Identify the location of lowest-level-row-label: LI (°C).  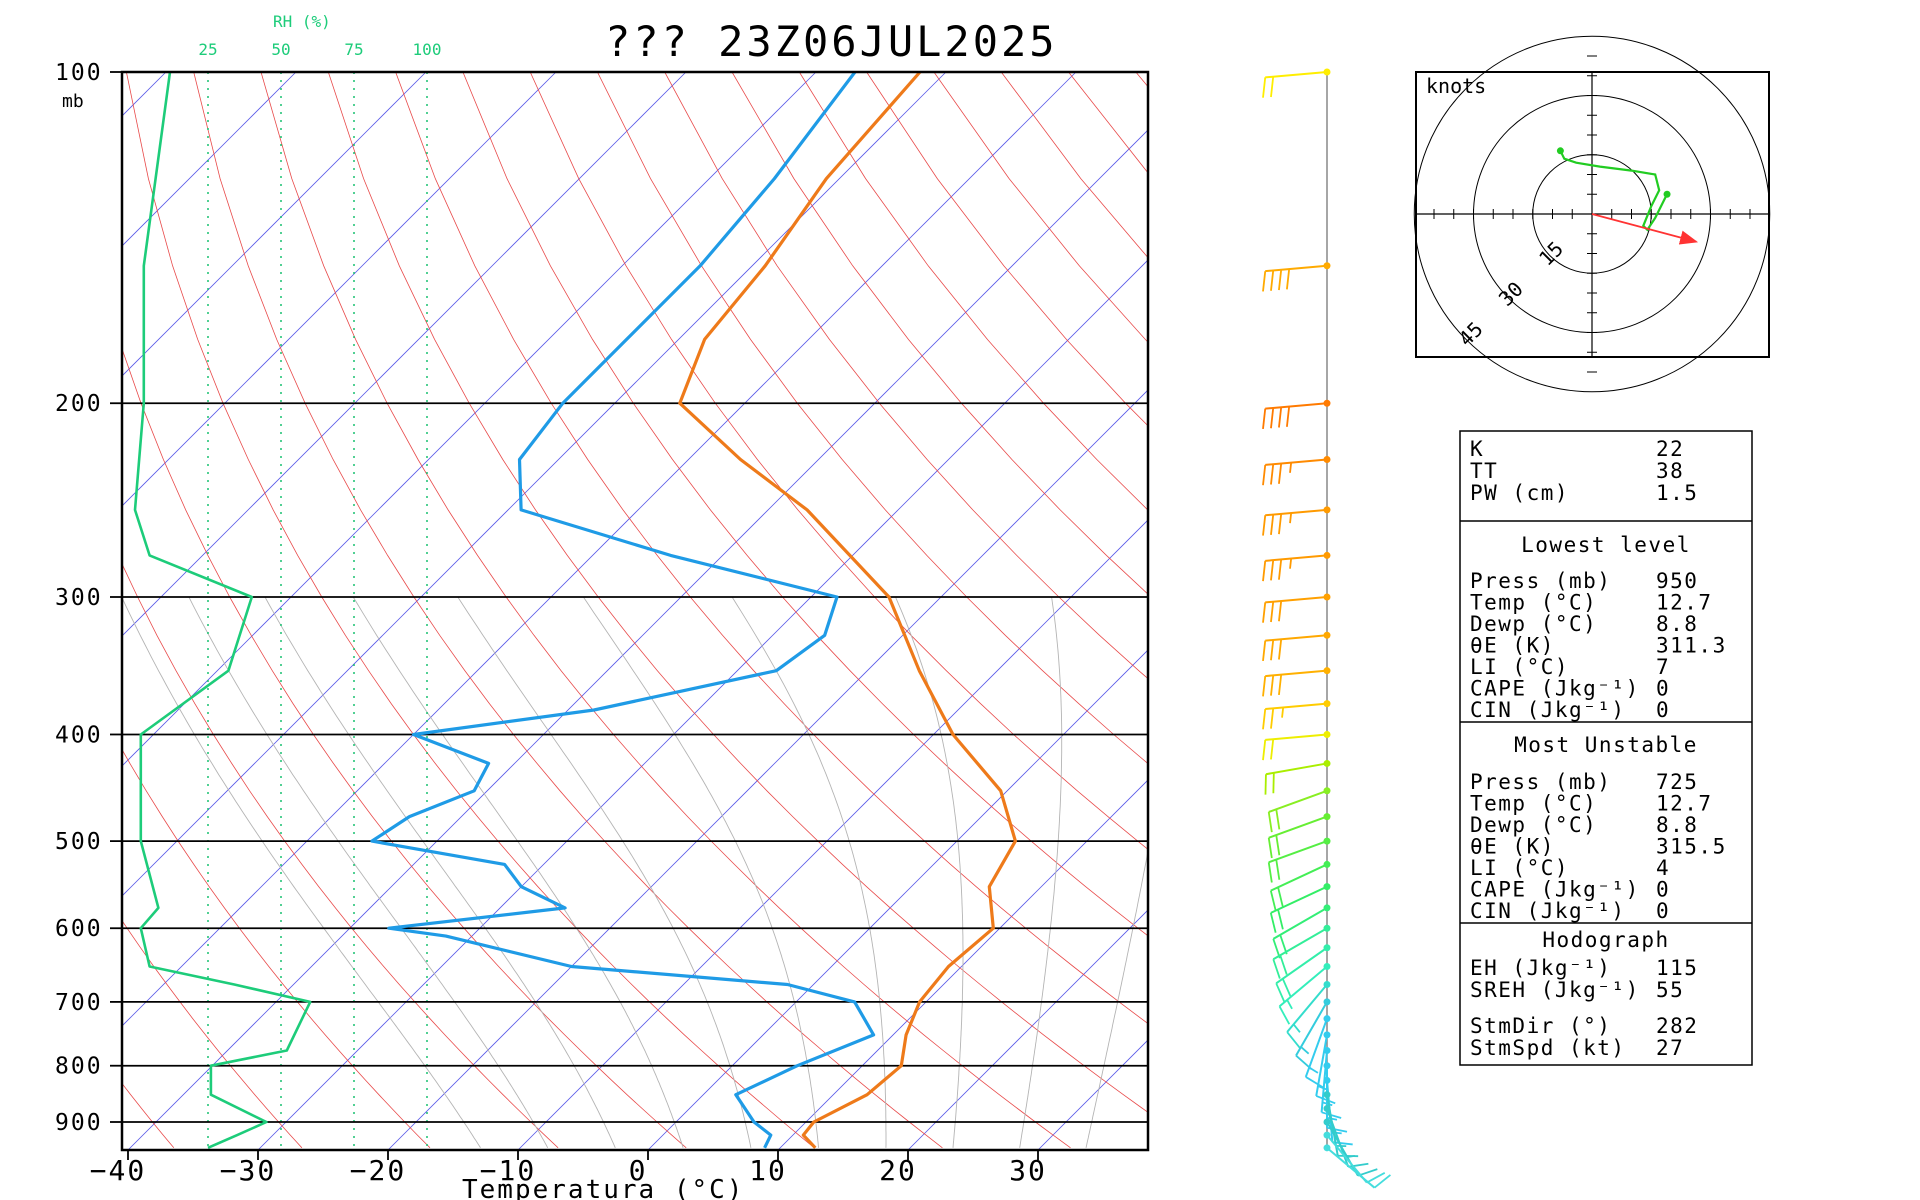
(1519, 667).